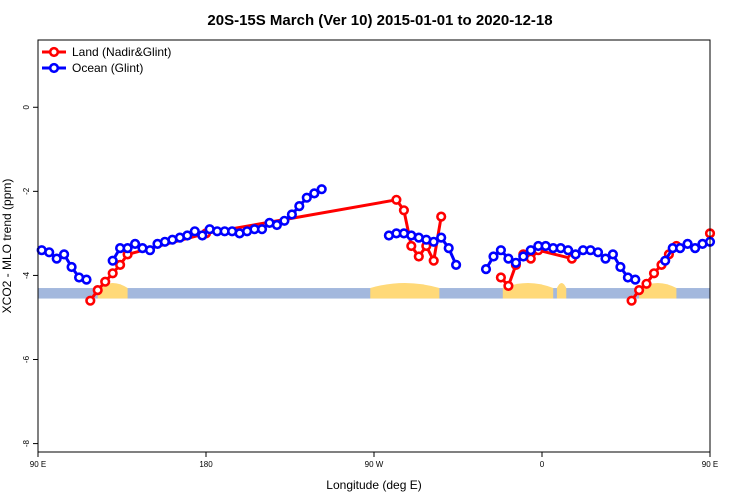 The width and height of the screenshot is (750, 500). I want to click on x-axis: 90 E 180 90 W 0 90 E, so click(374, 460).